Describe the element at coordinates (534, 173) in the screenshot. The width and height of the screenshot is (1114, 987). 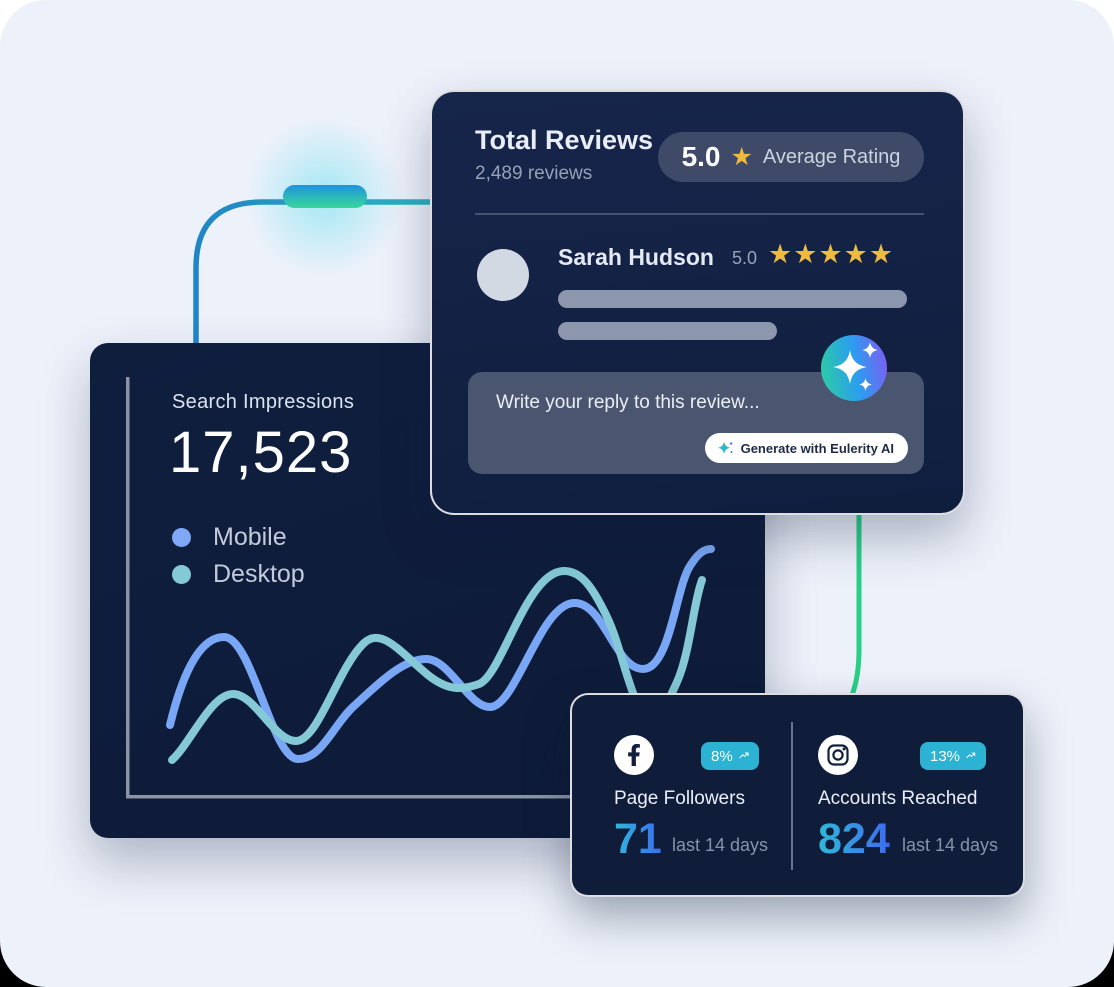
I see `reviews-count: 2,489 reviews` at that location.